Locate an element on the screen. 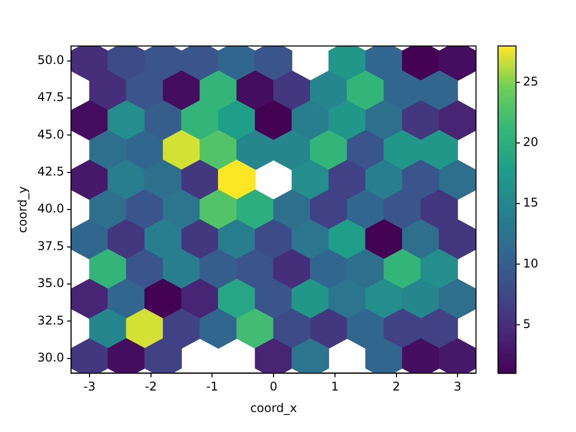 This screenshot has height=432, width=576. y-tick-label: 35.0 is located at coordinates (50, 283).